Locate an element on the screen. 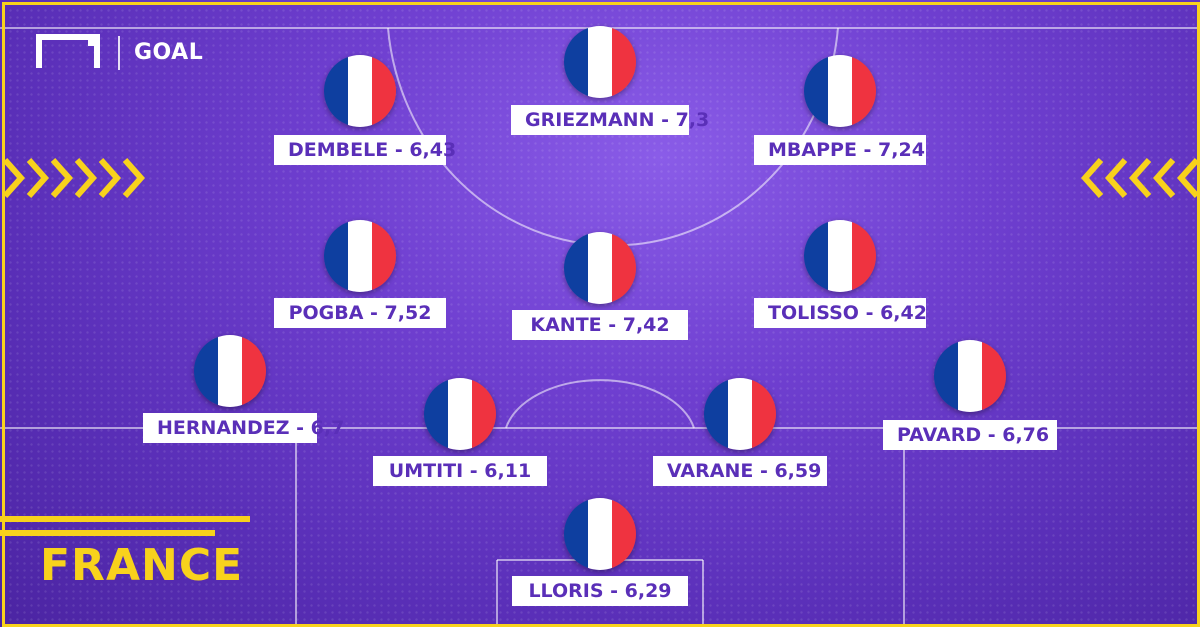 The height and width of the screenshot is (627, 1200). player-label: POGBA - 7,52 is located at coordinates (360, 313).